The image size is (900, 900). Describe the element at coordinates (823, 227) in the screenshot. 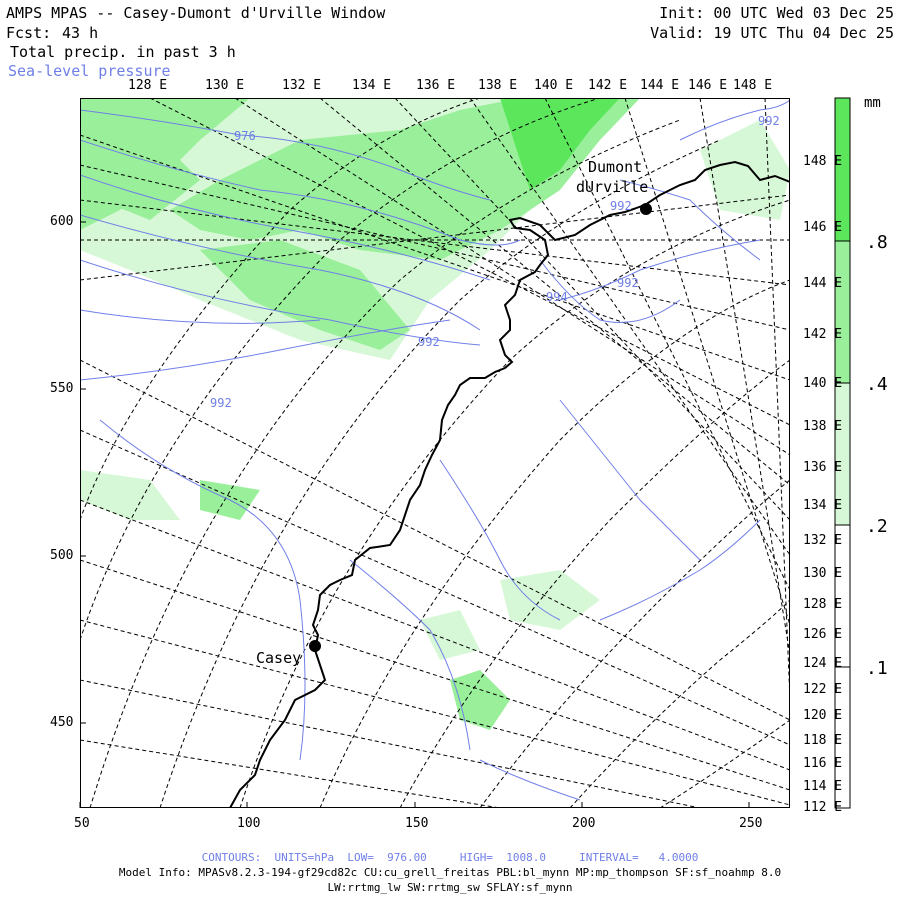

I see `lon-label-right: 146 E` at that location.